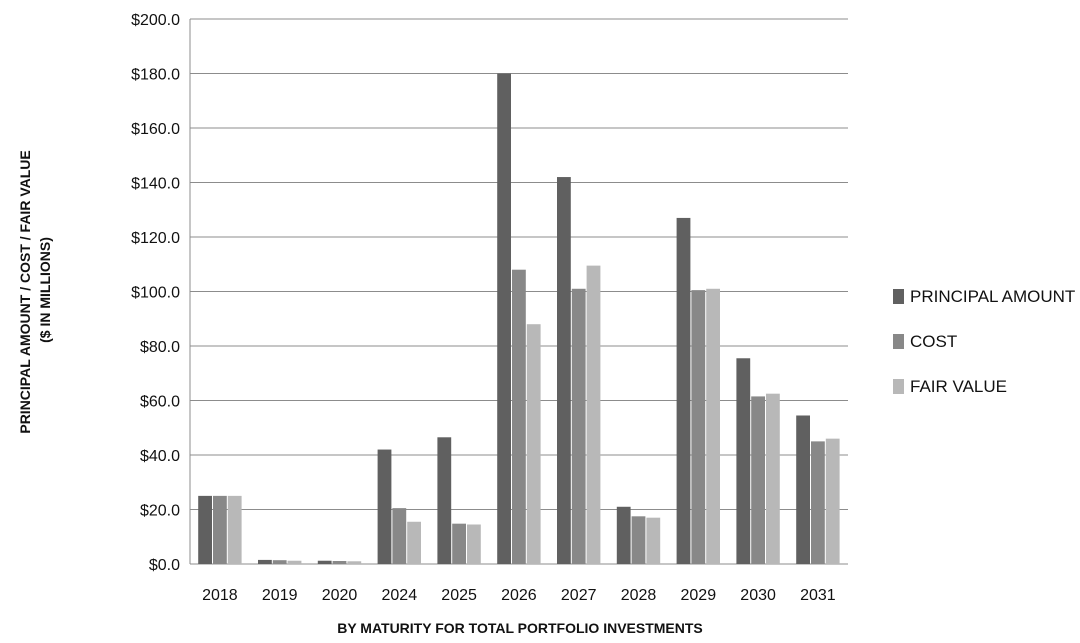 The image size is (1080, 643). I want to click on x-tick-label: 2030, so click(758, 595).